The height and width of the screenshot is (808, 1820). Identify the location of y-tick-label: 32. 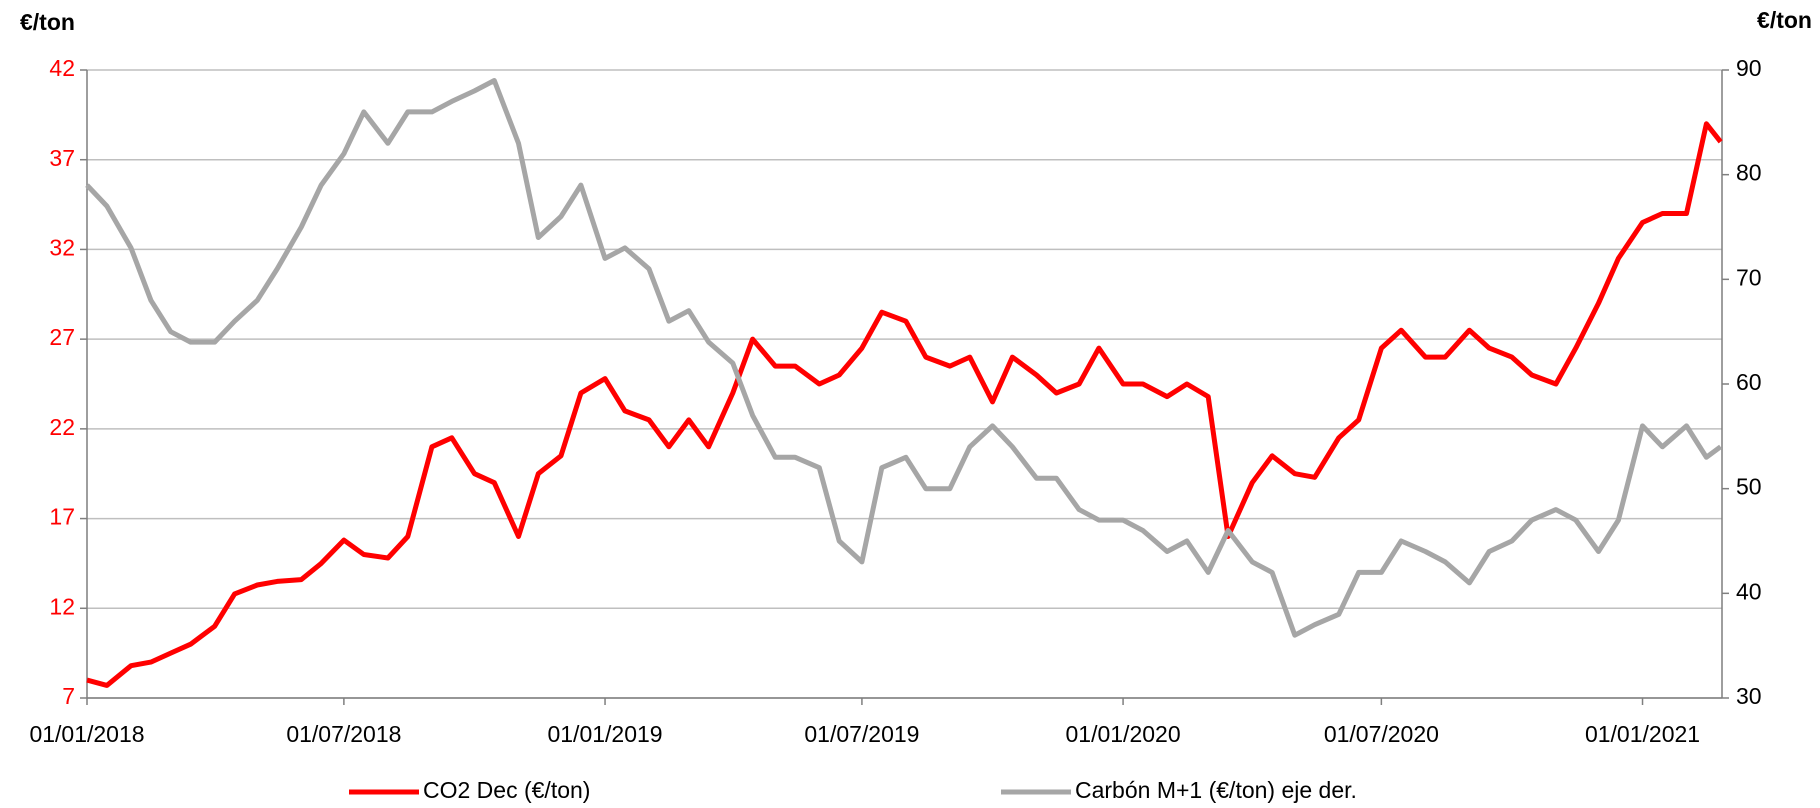
(62, 248).